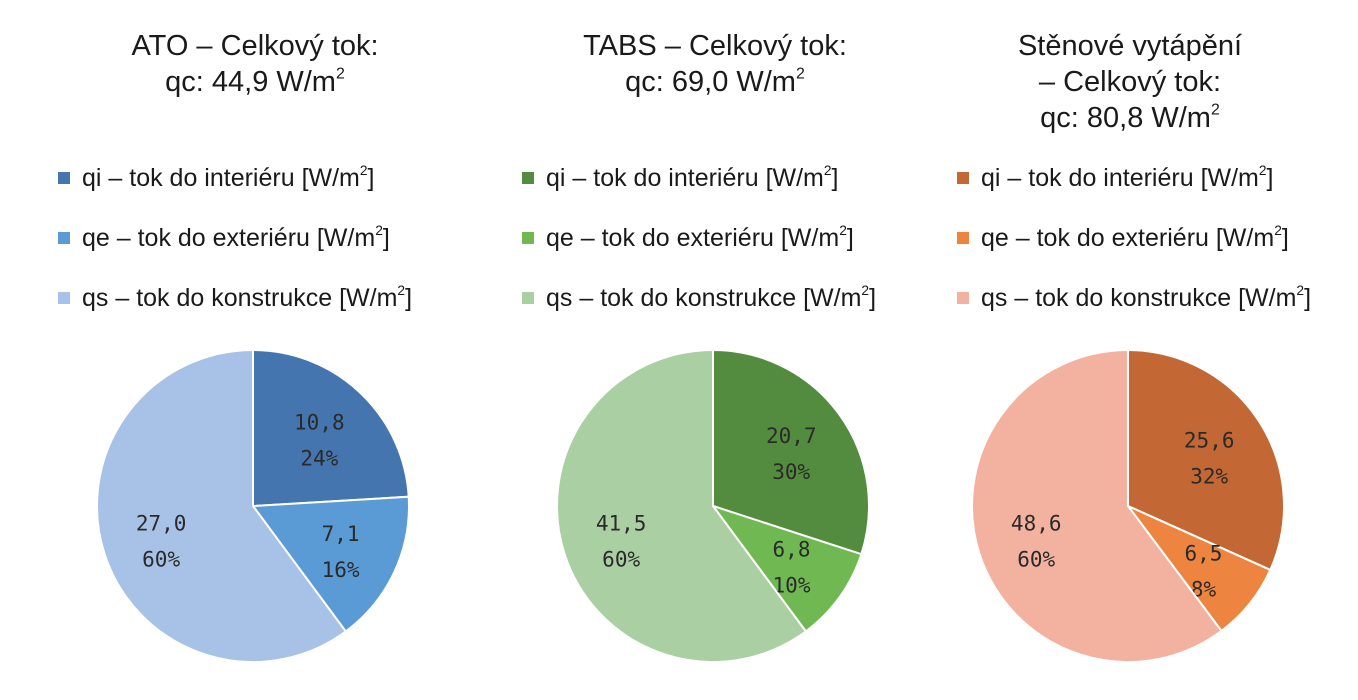 The width and height of the screenshot is (1358, 700). I want to click on data-label-value-qs: 27,0, so click(161, 523).